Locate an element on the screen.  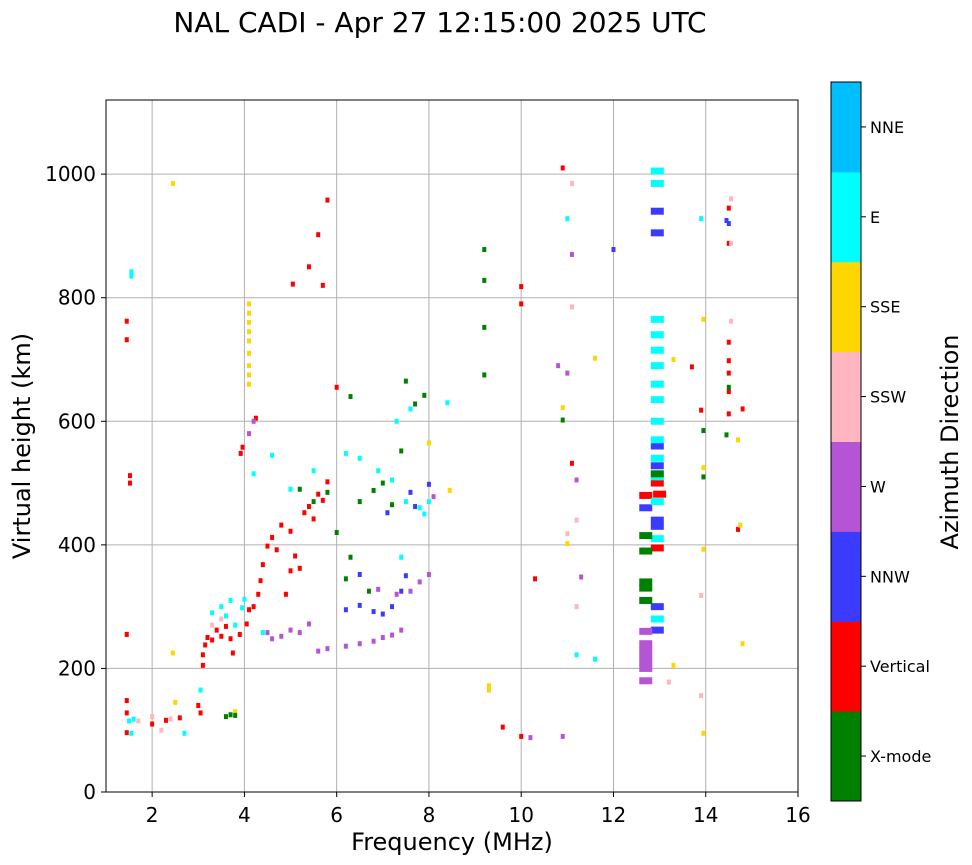
colorbar-tick-label: NNW is located at coordinates (890, 576).